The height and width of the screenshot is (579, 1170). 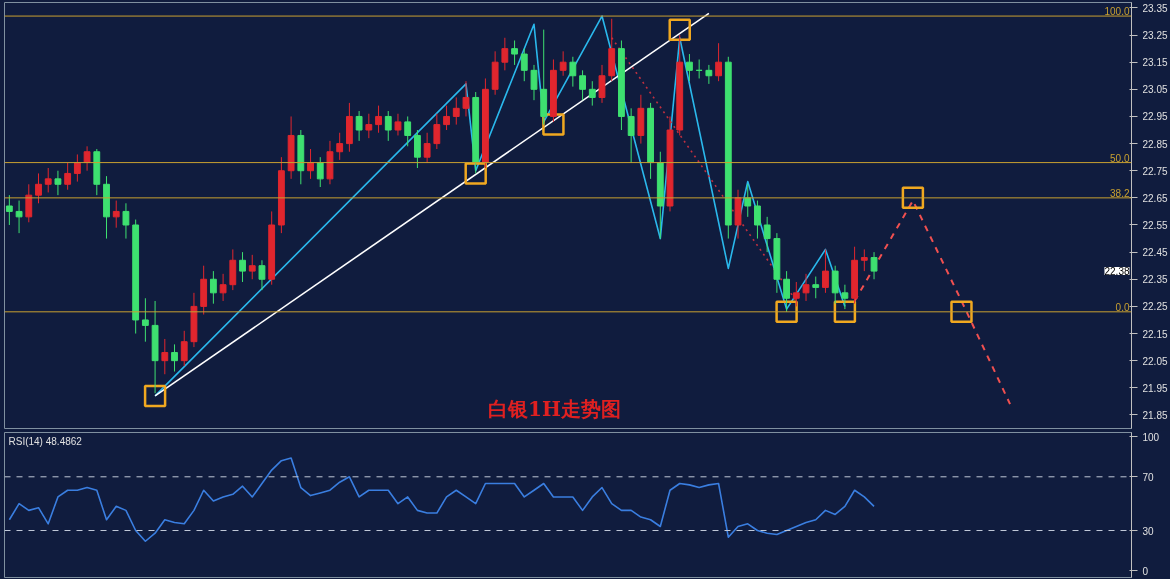 What do you see at coordinates (1155, 361) in the screenshot?
I see `y-tick-label: 22.05` at bounding box center [1155, 361].